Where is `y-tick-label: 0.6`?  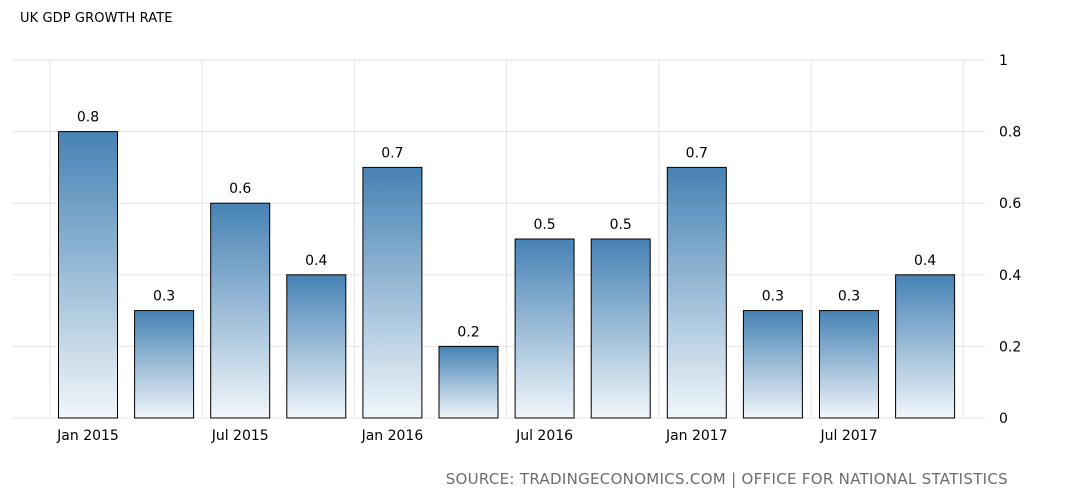
y-tick-label: 0.6 is located at coordinates (1010, 204).